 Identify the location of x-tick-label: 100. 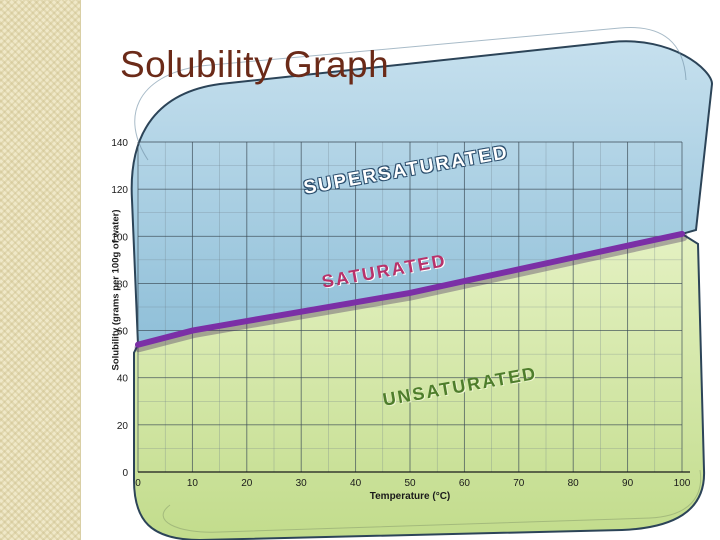
(682, 483).